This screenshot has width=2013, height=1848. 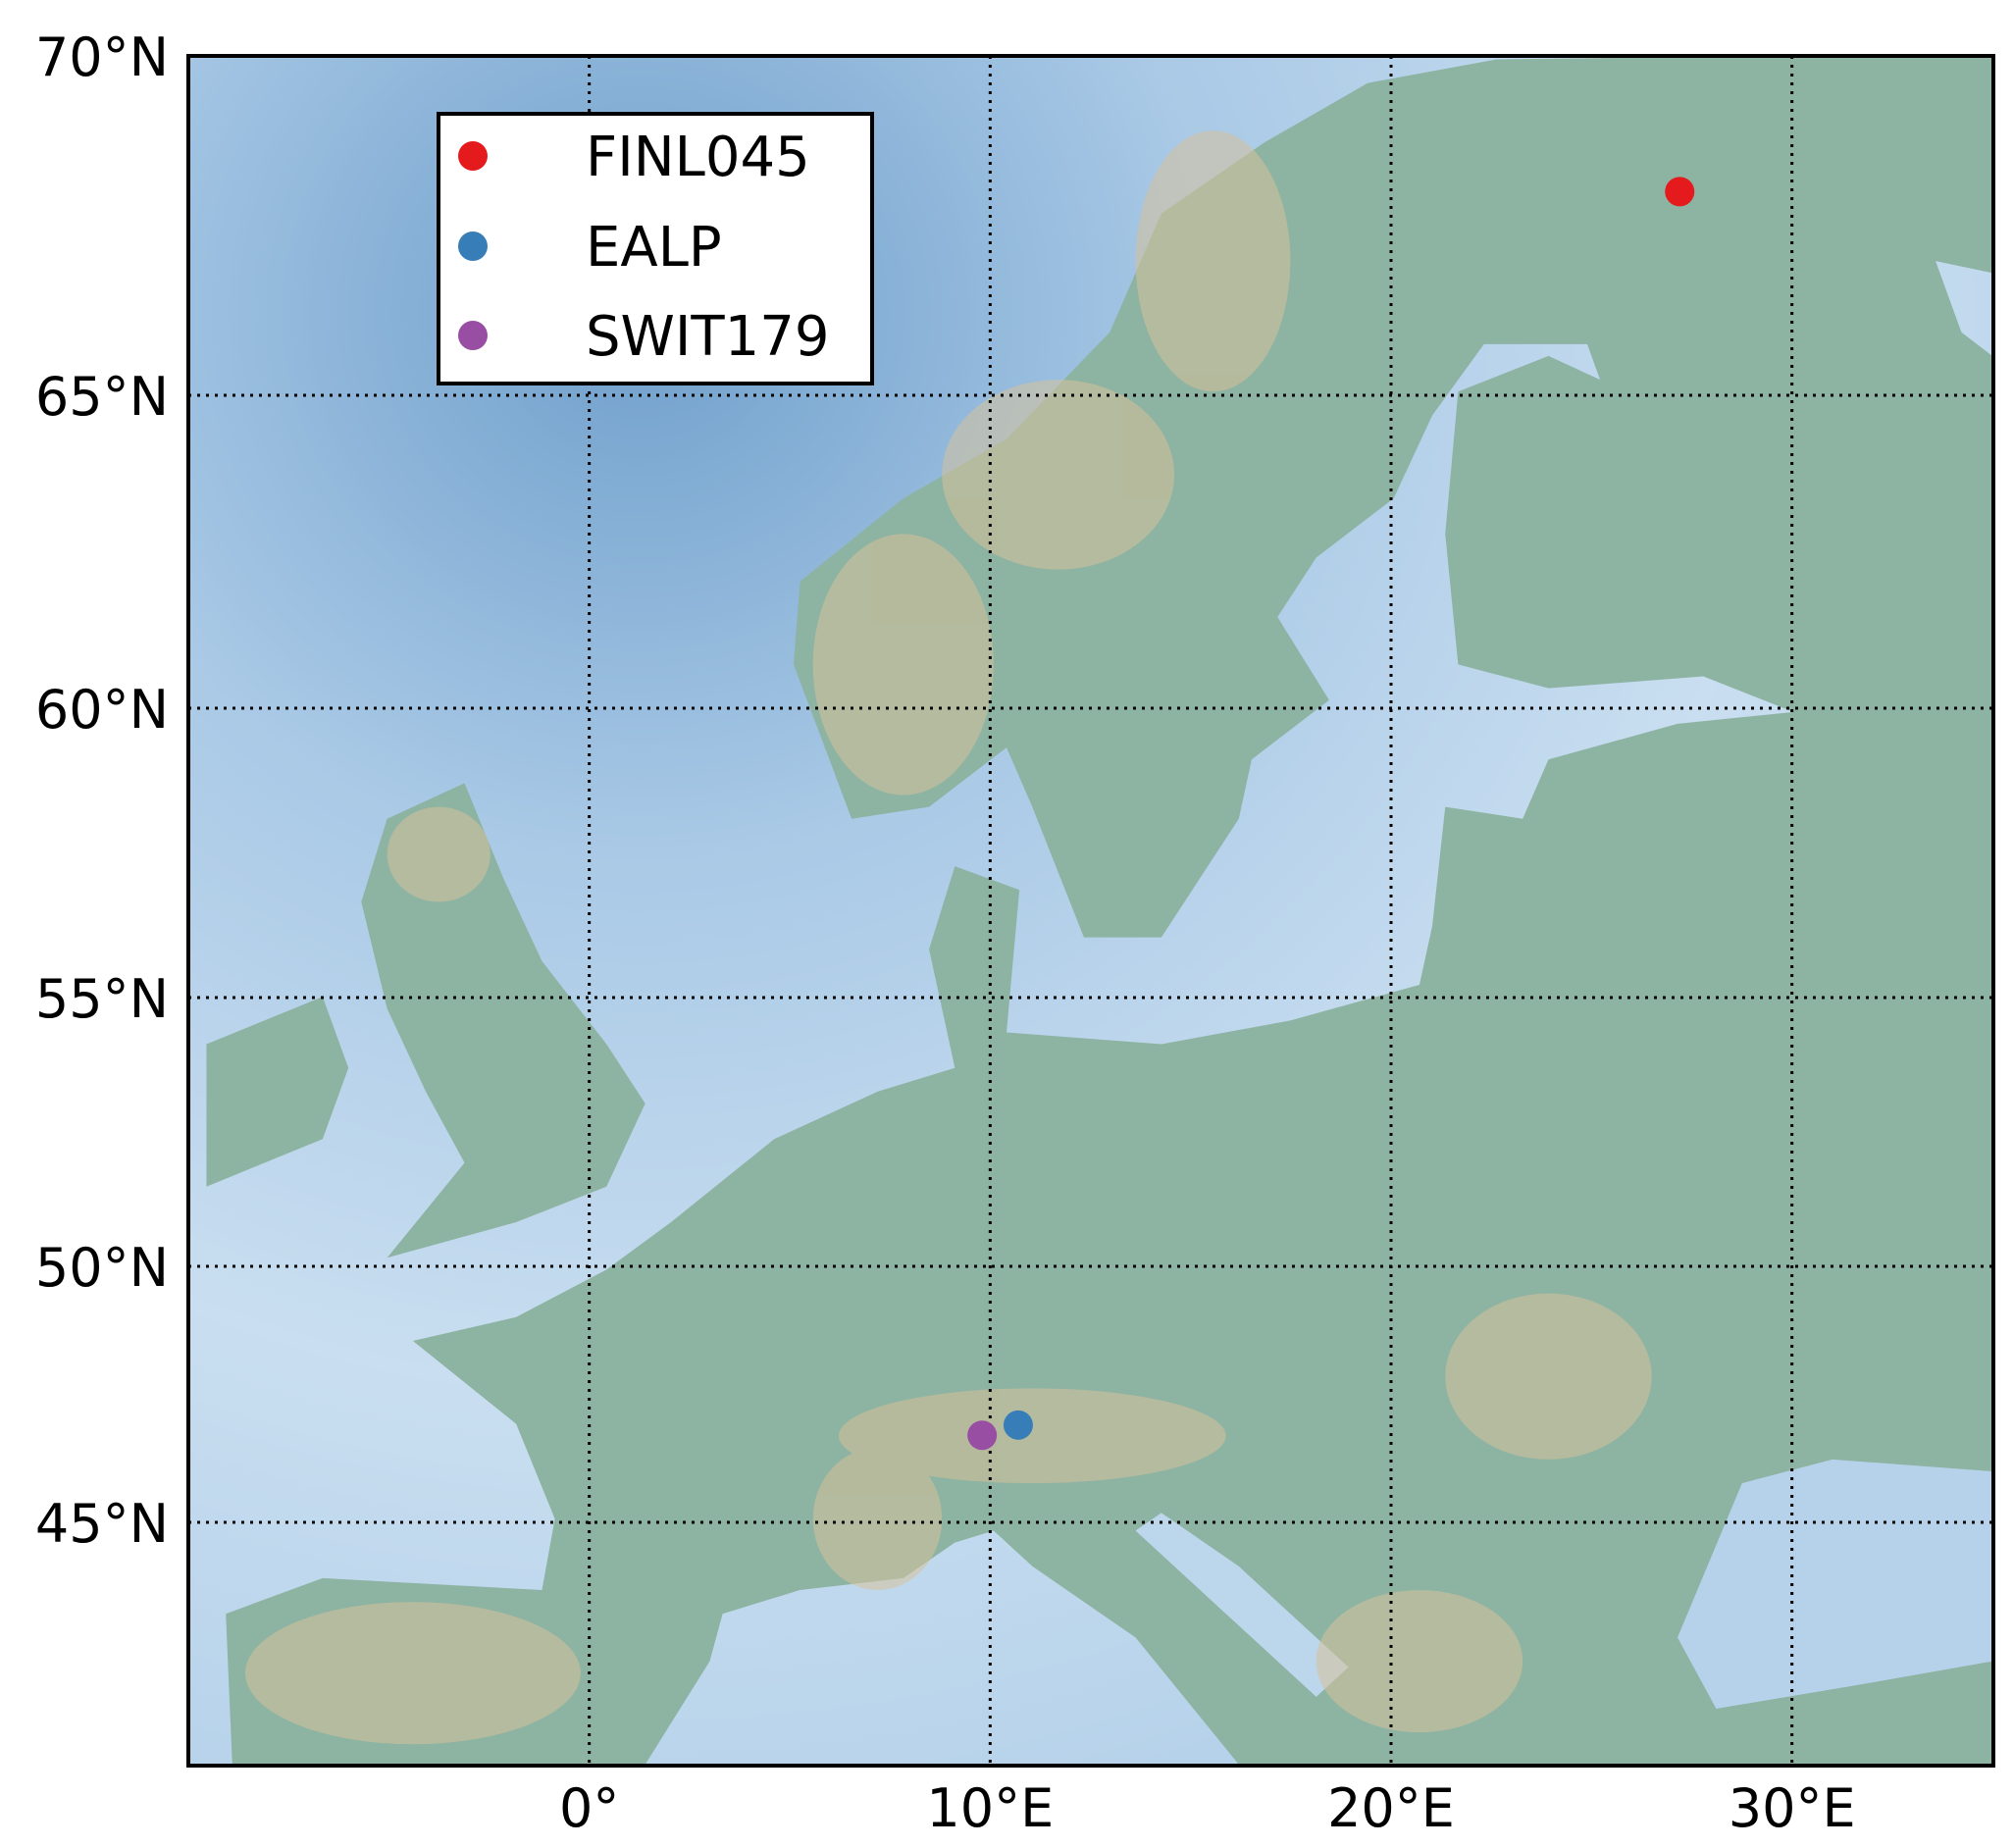 What do you see at coordinates (473, 246) in the screenshot?
I see `legend-marker-ealp` at bounding box center [473, 246].